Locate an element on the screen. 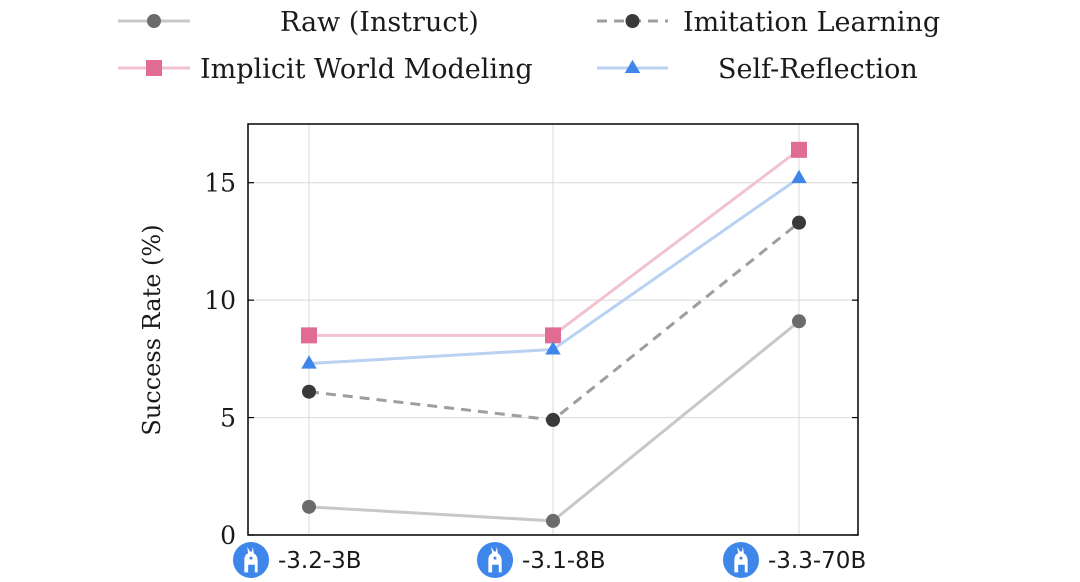 Image resolution: width=1080 pixels, height=582 pixels. legend-label-imitation: Imitation Learning is located at coordinates (811, 22).